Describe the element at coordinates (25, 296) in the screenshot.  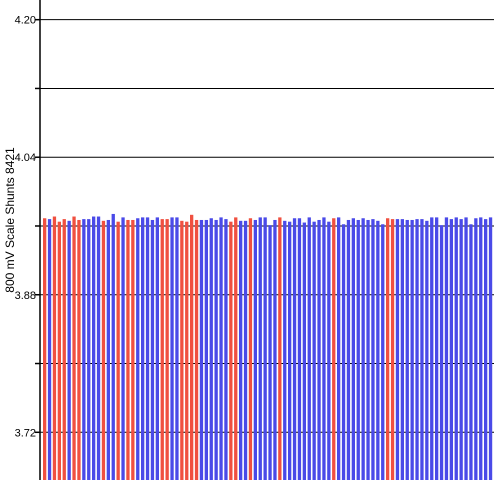
I see `y-tick-label: 3.88` at that location.